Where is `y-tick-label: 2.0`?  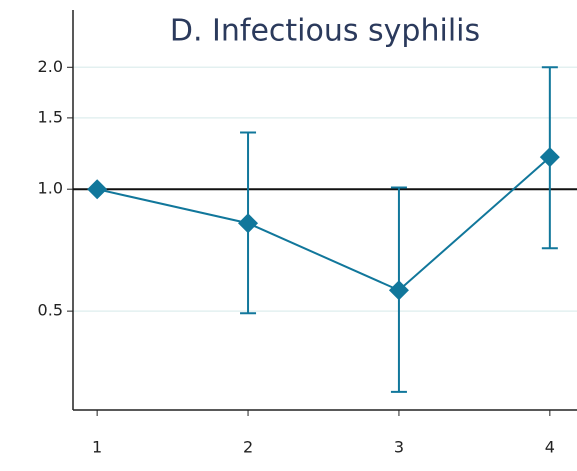
y-tick-label: 2.0 is located at coordinates (50, 66).